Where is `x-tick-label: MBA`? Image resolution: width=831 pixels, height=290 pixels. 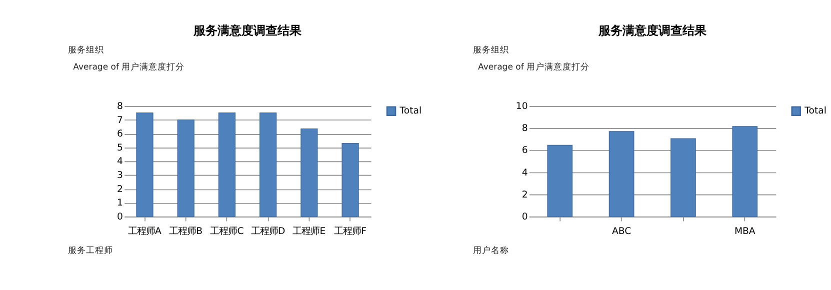
x-tick-label: MBA is located at coordinates (745, 231).